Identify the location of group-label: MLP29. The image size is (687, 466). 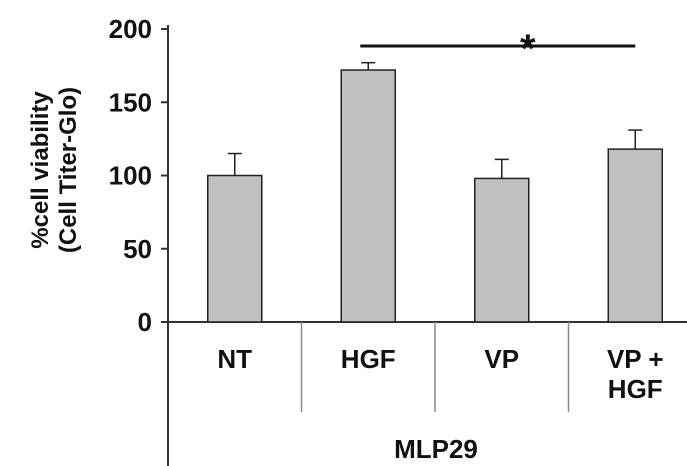
(436, 449).